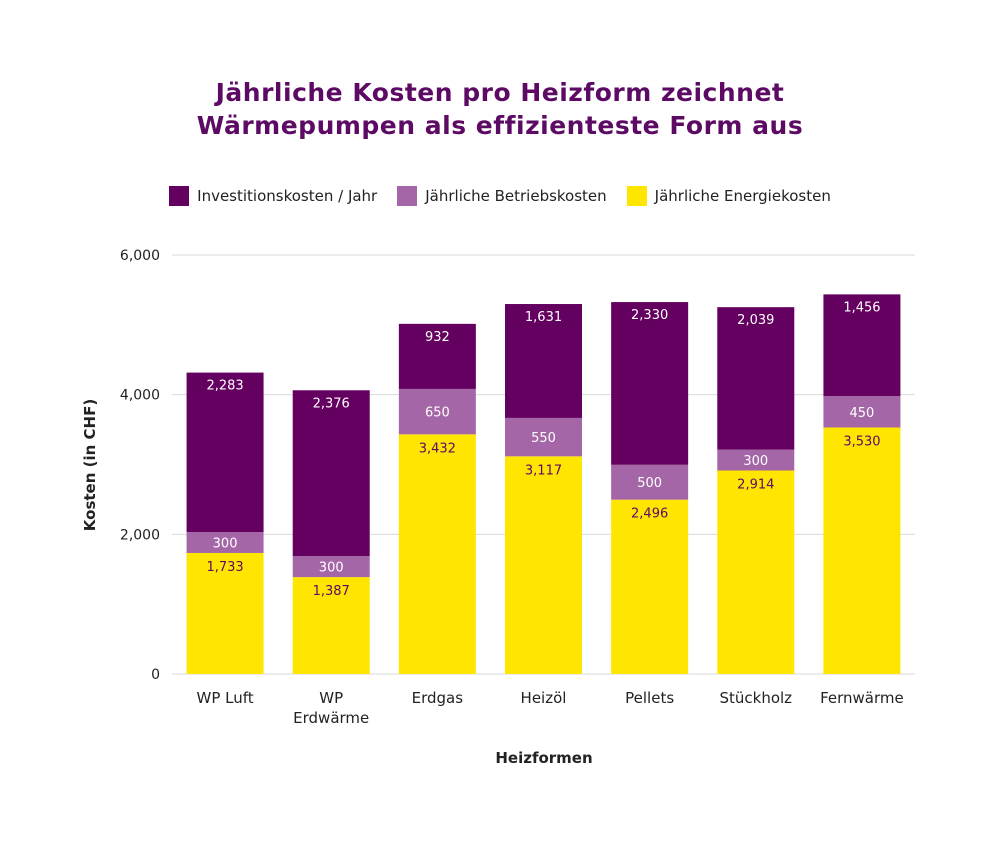 The width and height of the screenshot is (1000, 857). What do you see at coordinates (179, 196) in the screenshot?
I see `legend-swatch-invest` at bounding box center [179, 196].